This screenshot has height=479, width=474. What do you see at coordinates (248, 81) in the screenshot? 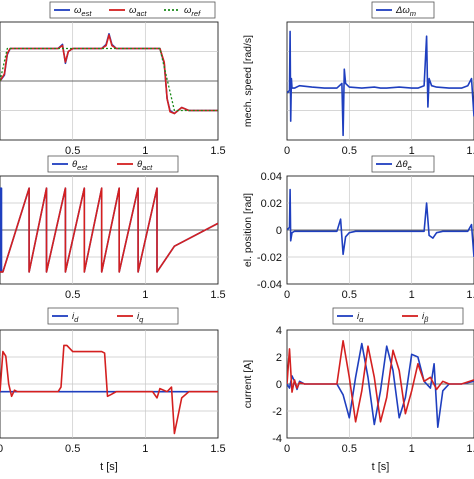
I see `y-axis-label: mech. speed [rad/s]` at bounding box center [248, 81].